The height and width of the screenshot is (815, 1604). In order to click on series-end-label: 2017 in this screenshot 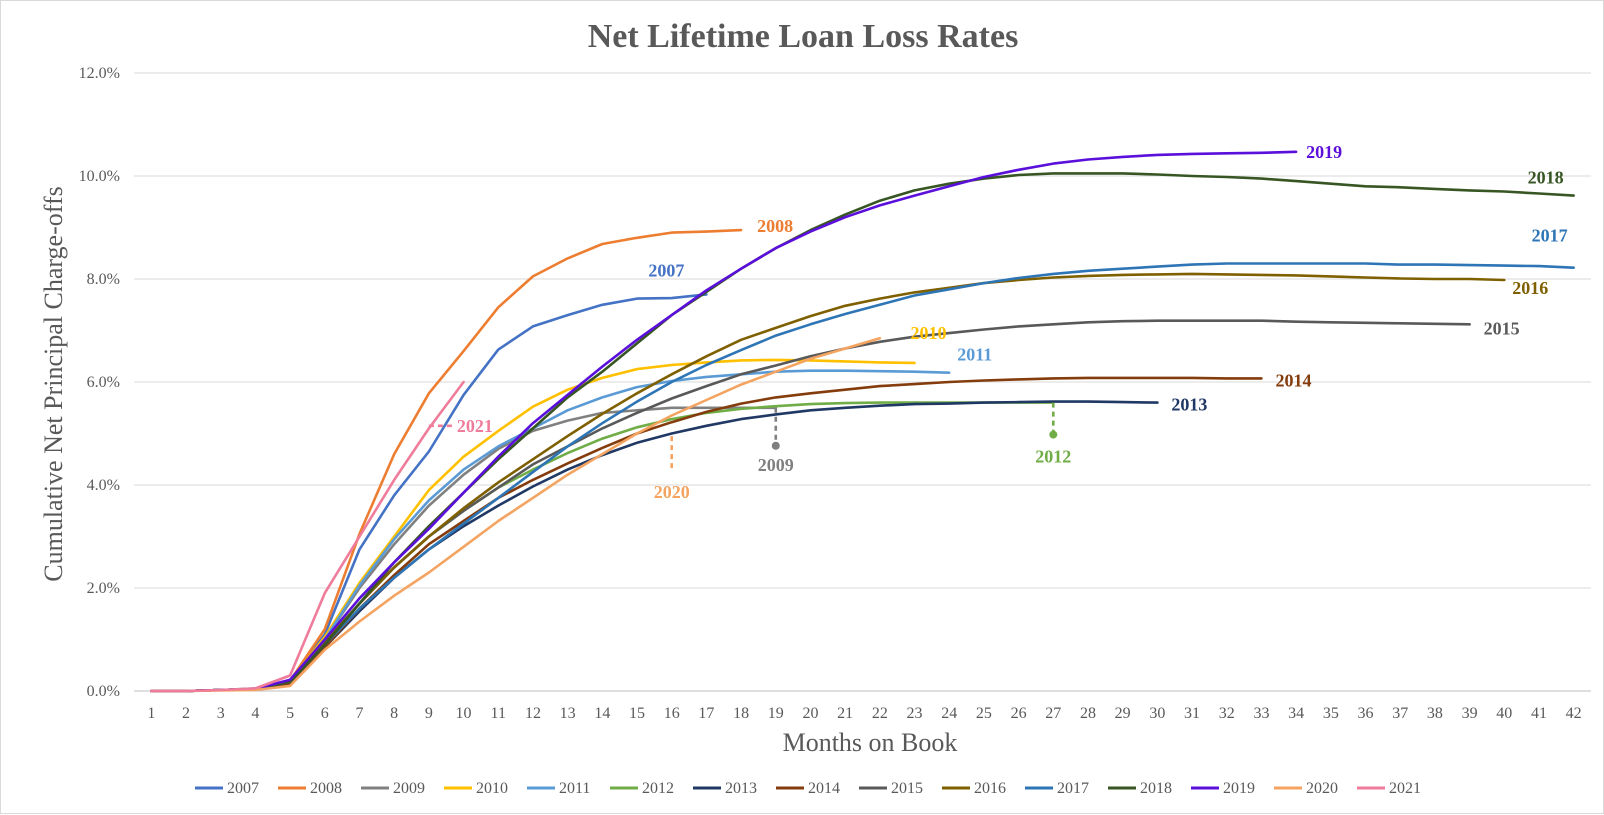, I will do `click(1550, 236)`.